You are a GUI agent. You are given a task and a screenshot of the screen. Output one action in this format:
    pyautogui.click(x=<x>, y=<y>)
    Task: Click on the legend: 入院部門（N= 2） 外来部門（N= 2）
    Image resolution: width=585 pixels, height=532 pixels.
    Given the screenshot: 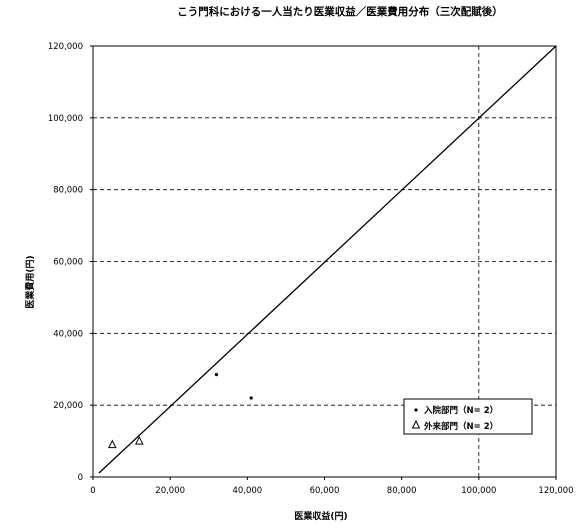 What is the action you would take?
    pyautogui.click(x=468, y=416)
    